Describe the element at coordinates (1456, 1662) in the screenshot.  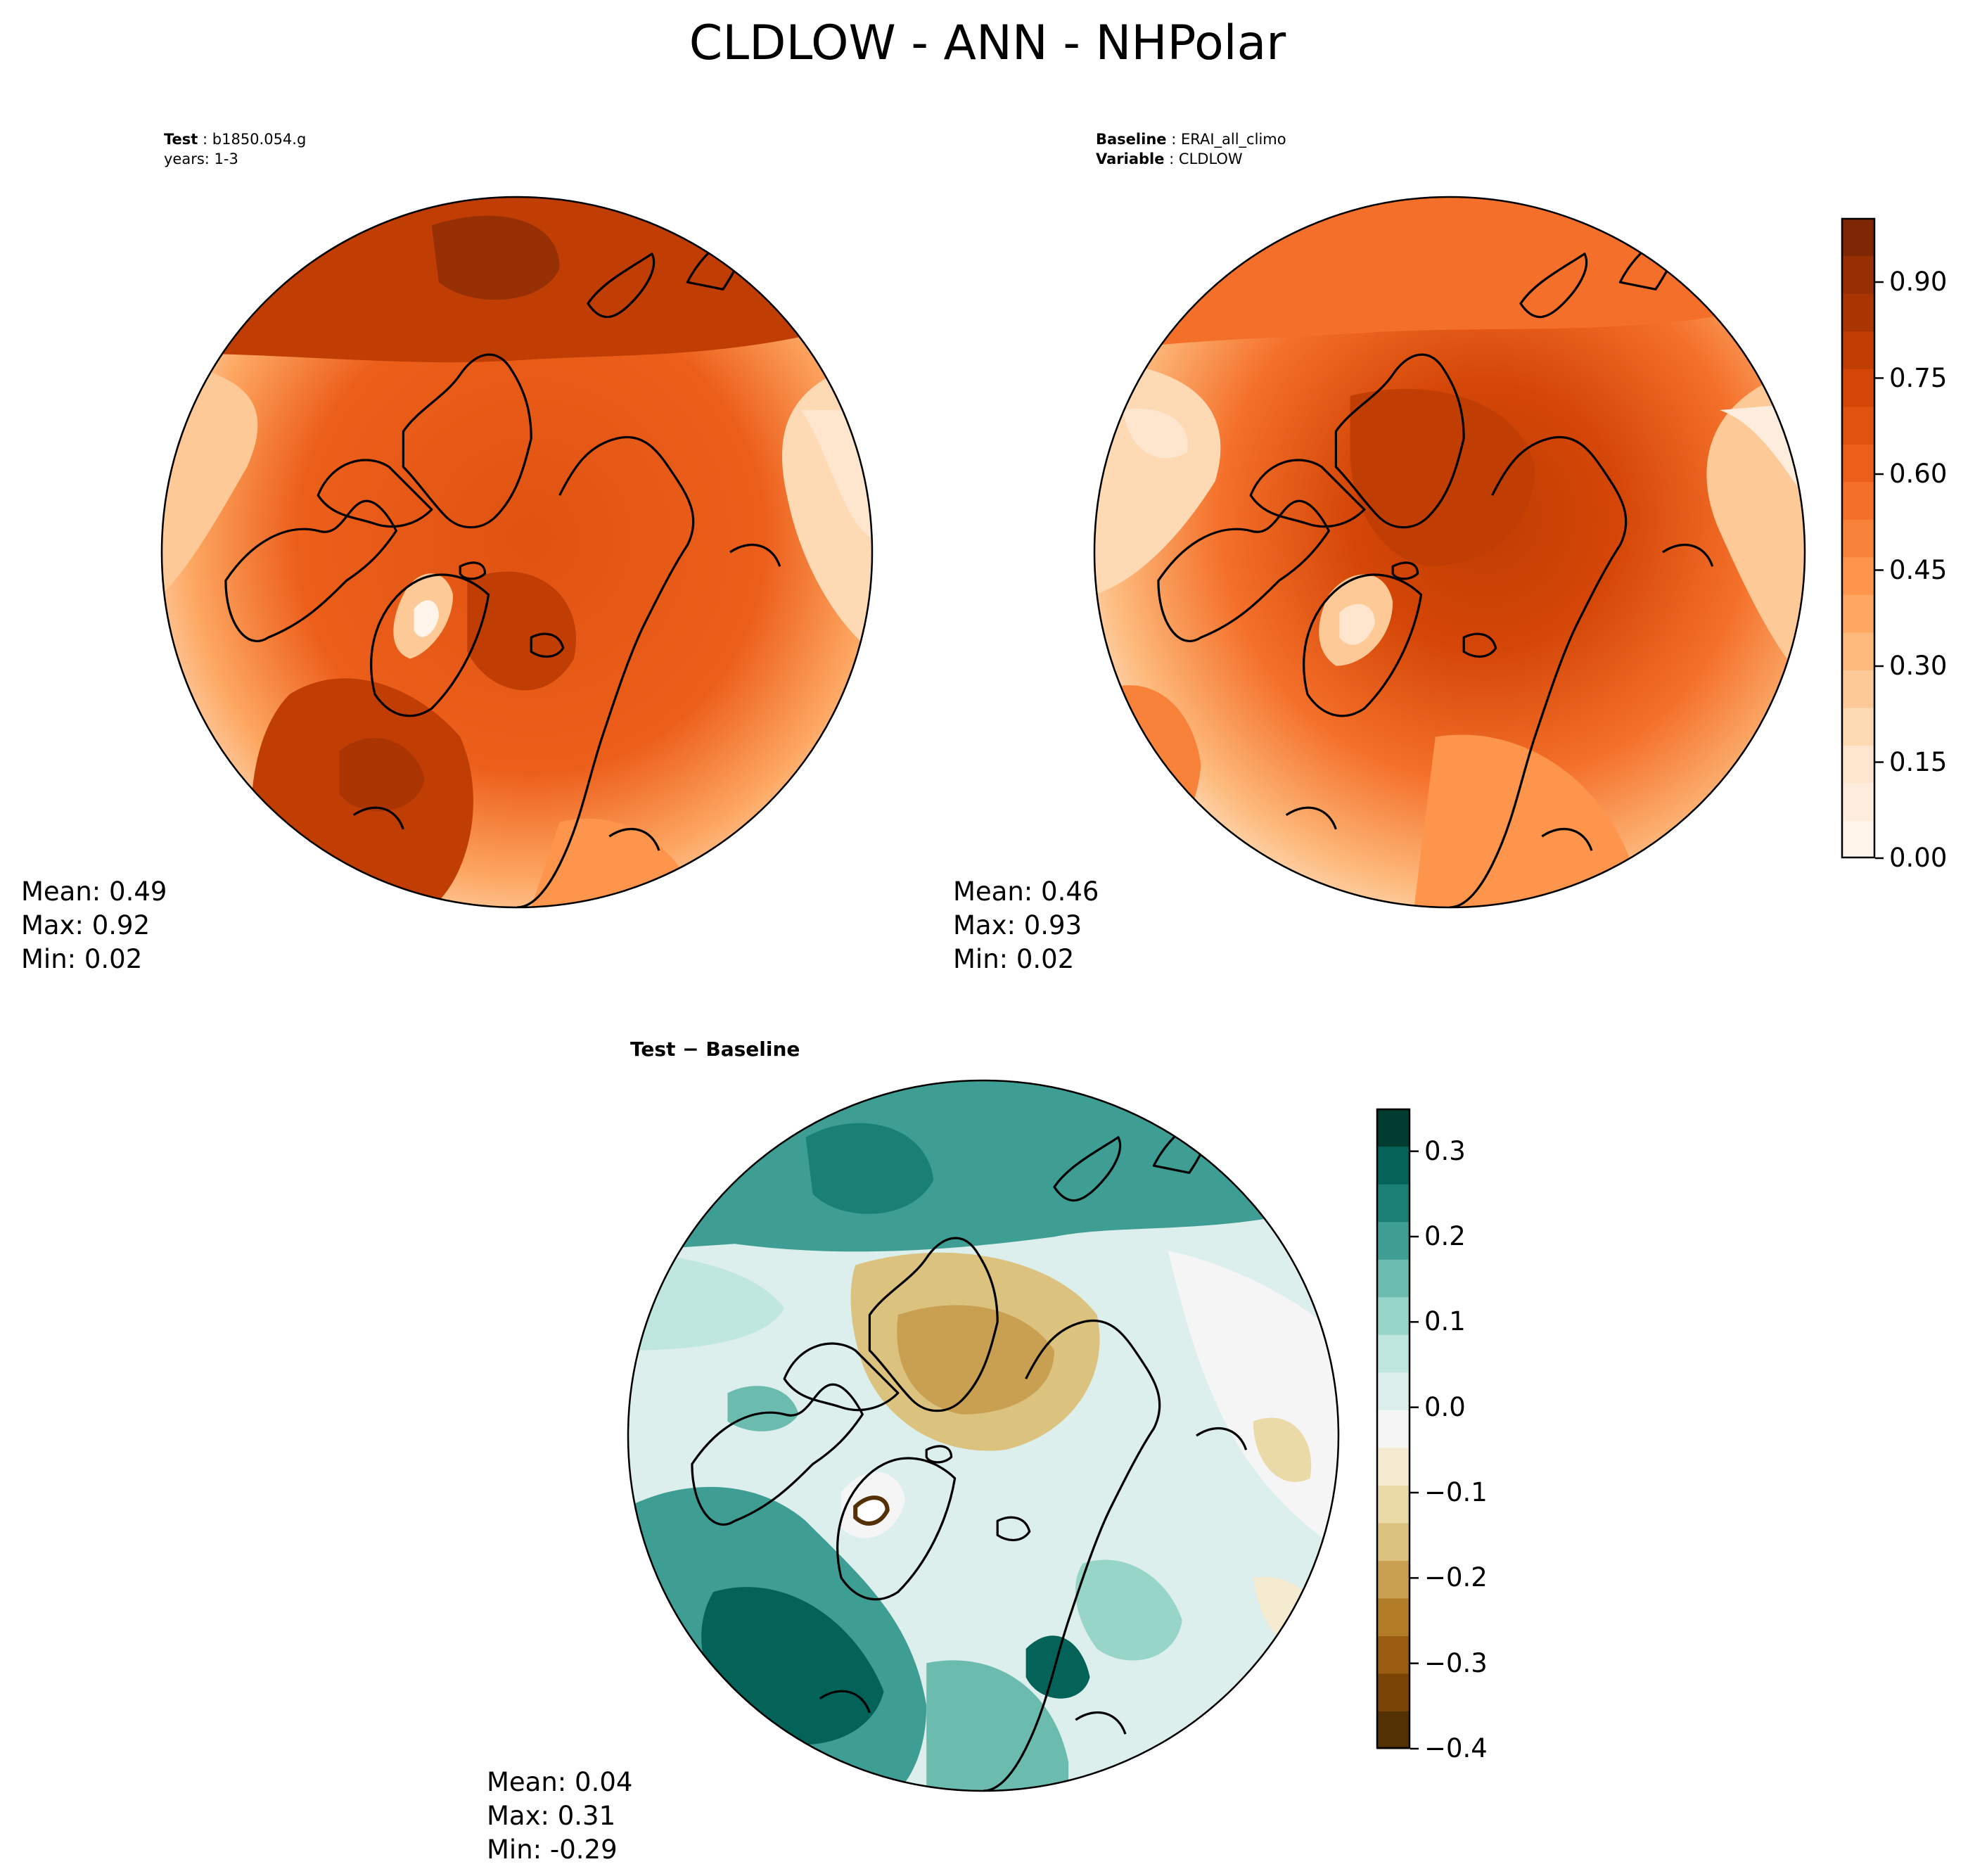
I see `colorbar-diff-tick-label: −0.3` at that location.